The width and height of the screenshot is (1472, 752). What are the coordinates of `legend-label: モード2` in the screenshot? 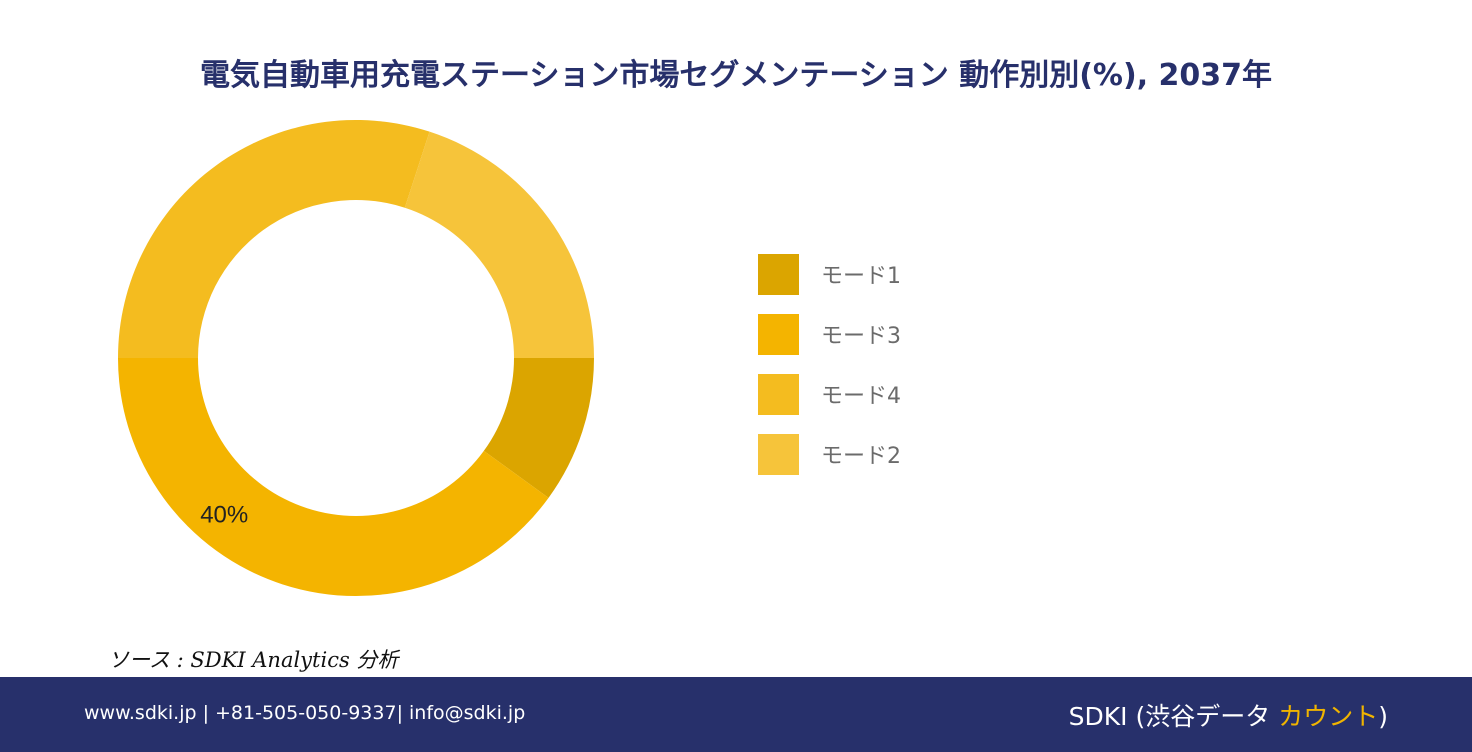 It's located at (861, 456).